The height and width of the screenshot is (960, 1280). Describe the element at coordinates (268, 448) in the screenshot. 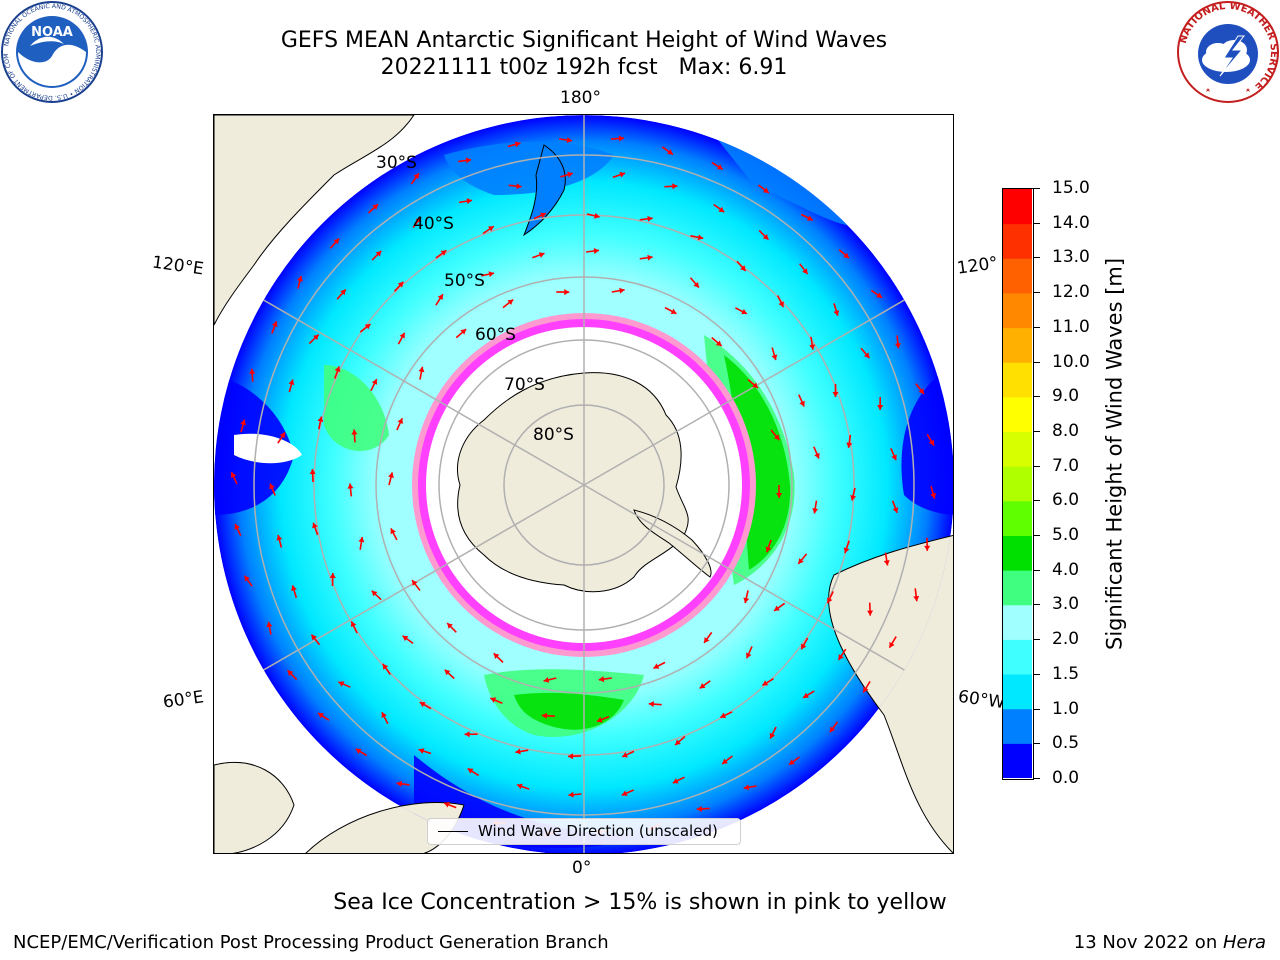

I see `missing-data-patch` at that location.